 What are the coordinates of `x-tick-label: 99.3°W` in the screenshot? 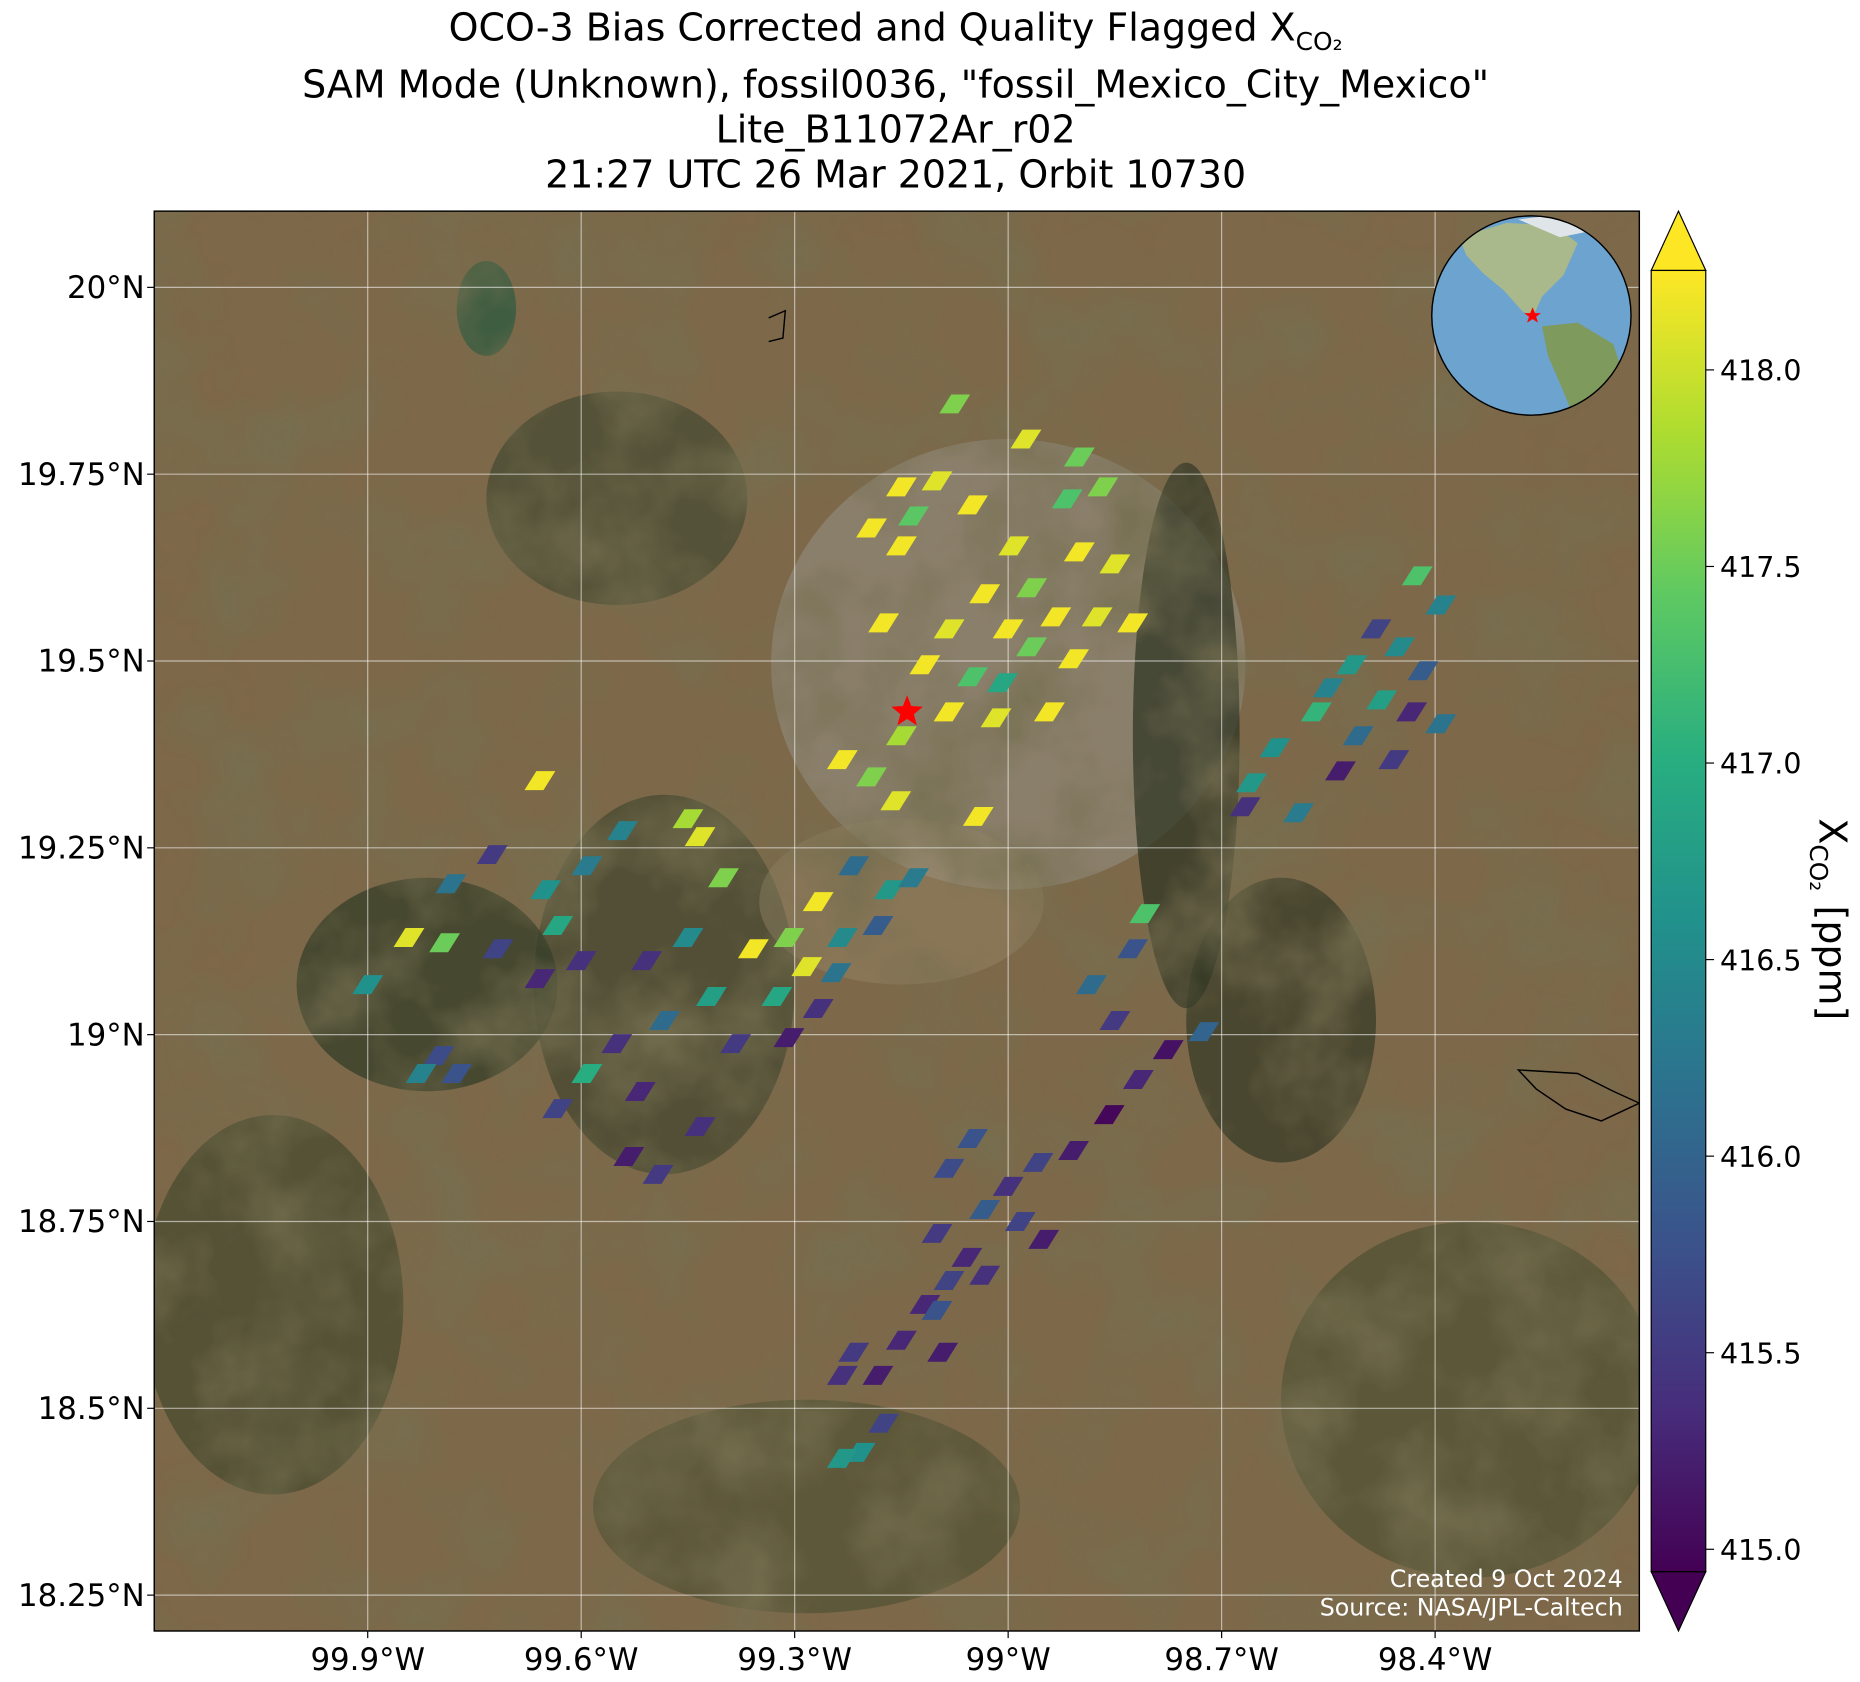 It's located at (794, 1660).